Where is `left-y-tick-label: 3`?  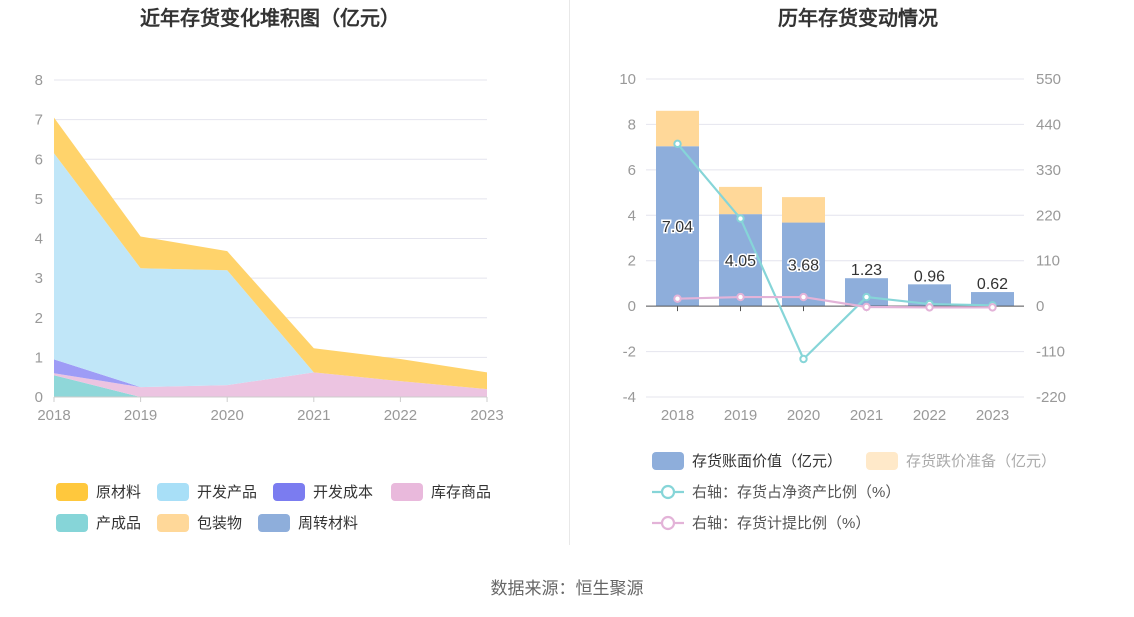 left-y-tick-label: 3 is located at coordinates (39, 278).